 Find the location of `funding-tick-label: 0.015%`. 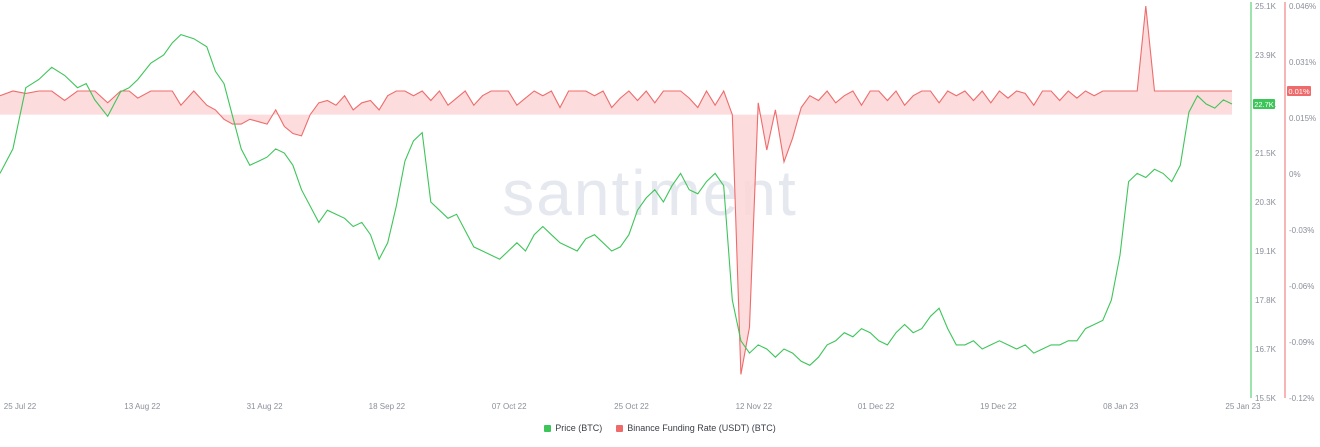

funding-tick-label: 0.015% is located at coordinates (1302, 118).